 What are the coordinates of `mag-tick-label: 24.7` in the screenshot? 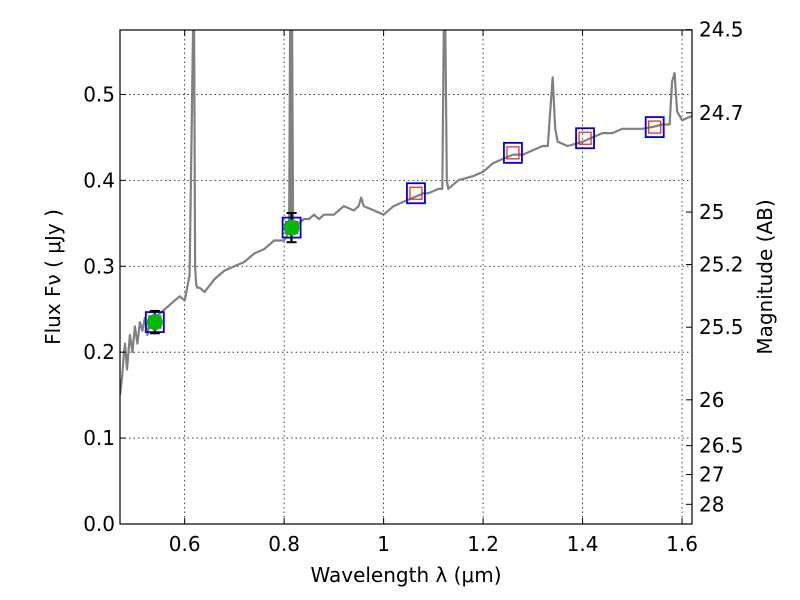 It's located at (721, 113).